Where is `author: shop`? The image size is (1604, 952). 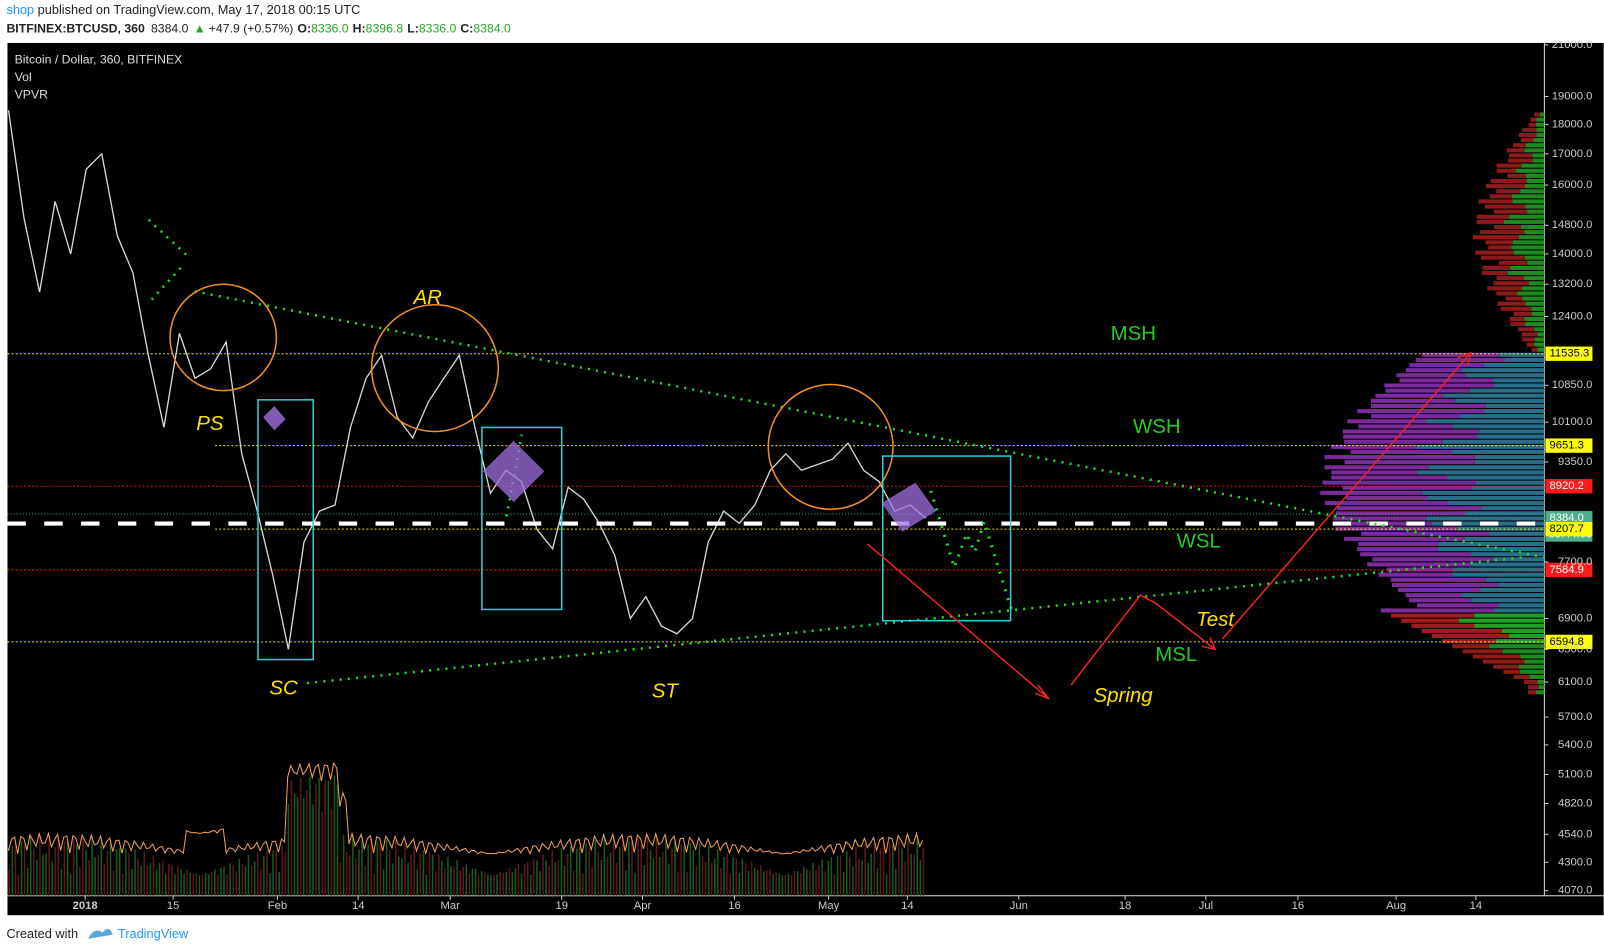
author: shop is located at coordinates (20, 10).